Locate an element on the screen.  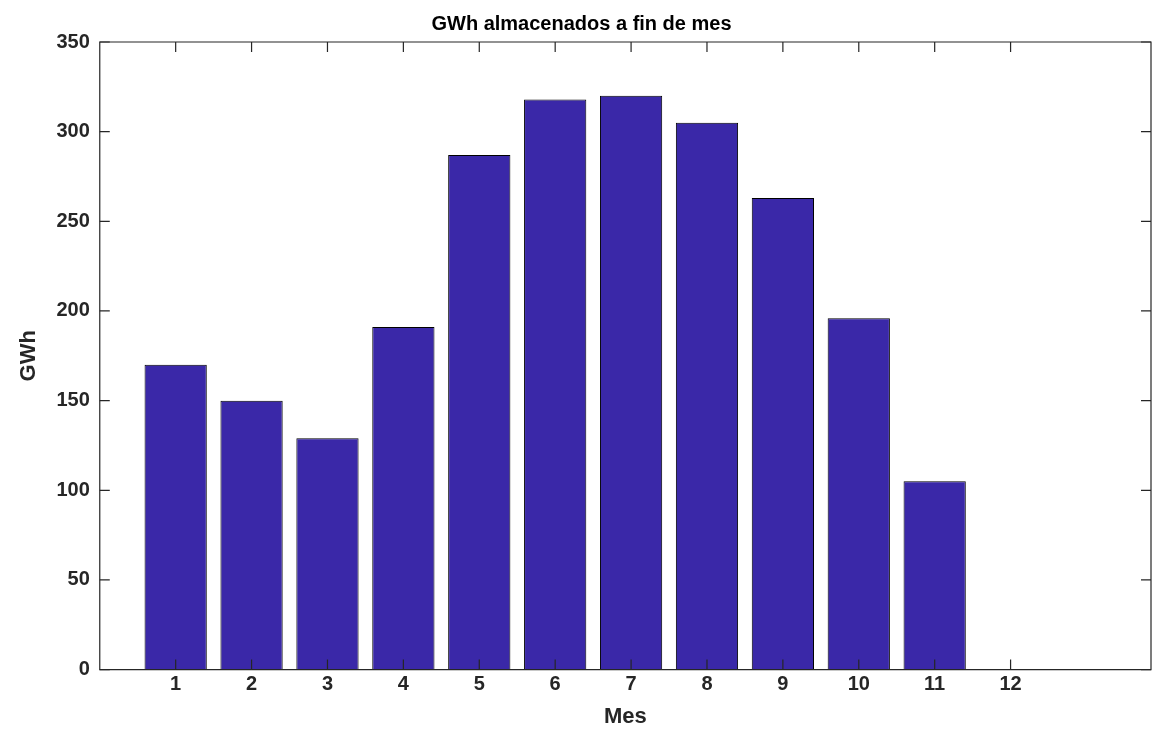
x-tick-label: 8 is located at coordinates (707, 683).